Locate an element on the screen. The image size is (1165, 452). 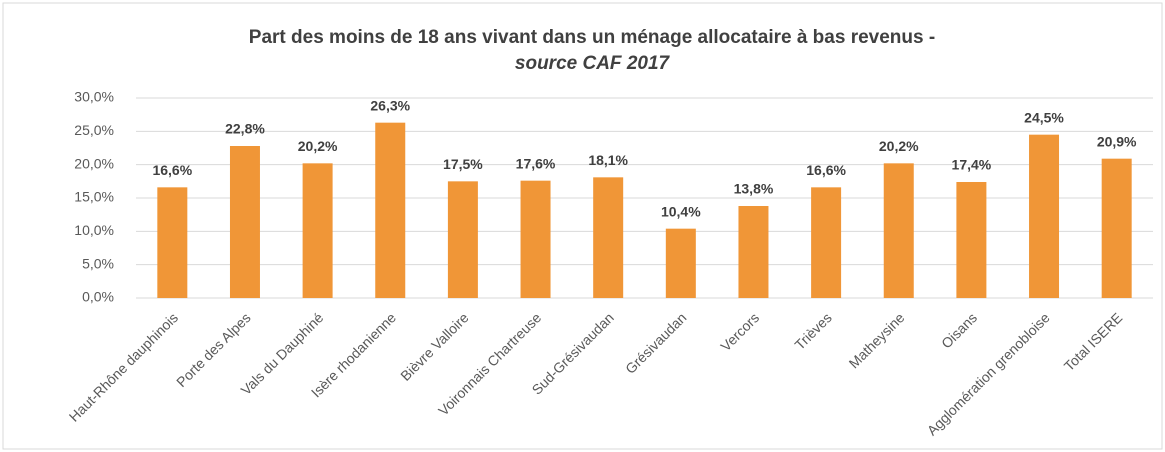
x-tick-label: Porte des Alpes is located at coordinates (213, 349).